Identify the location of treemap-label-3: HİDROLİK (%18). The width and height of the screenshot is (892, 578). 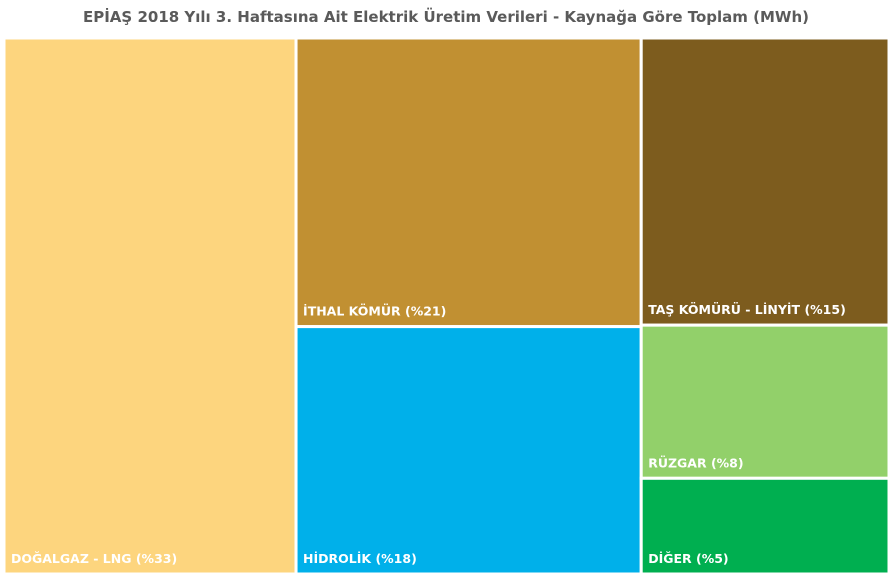
(360, 558).